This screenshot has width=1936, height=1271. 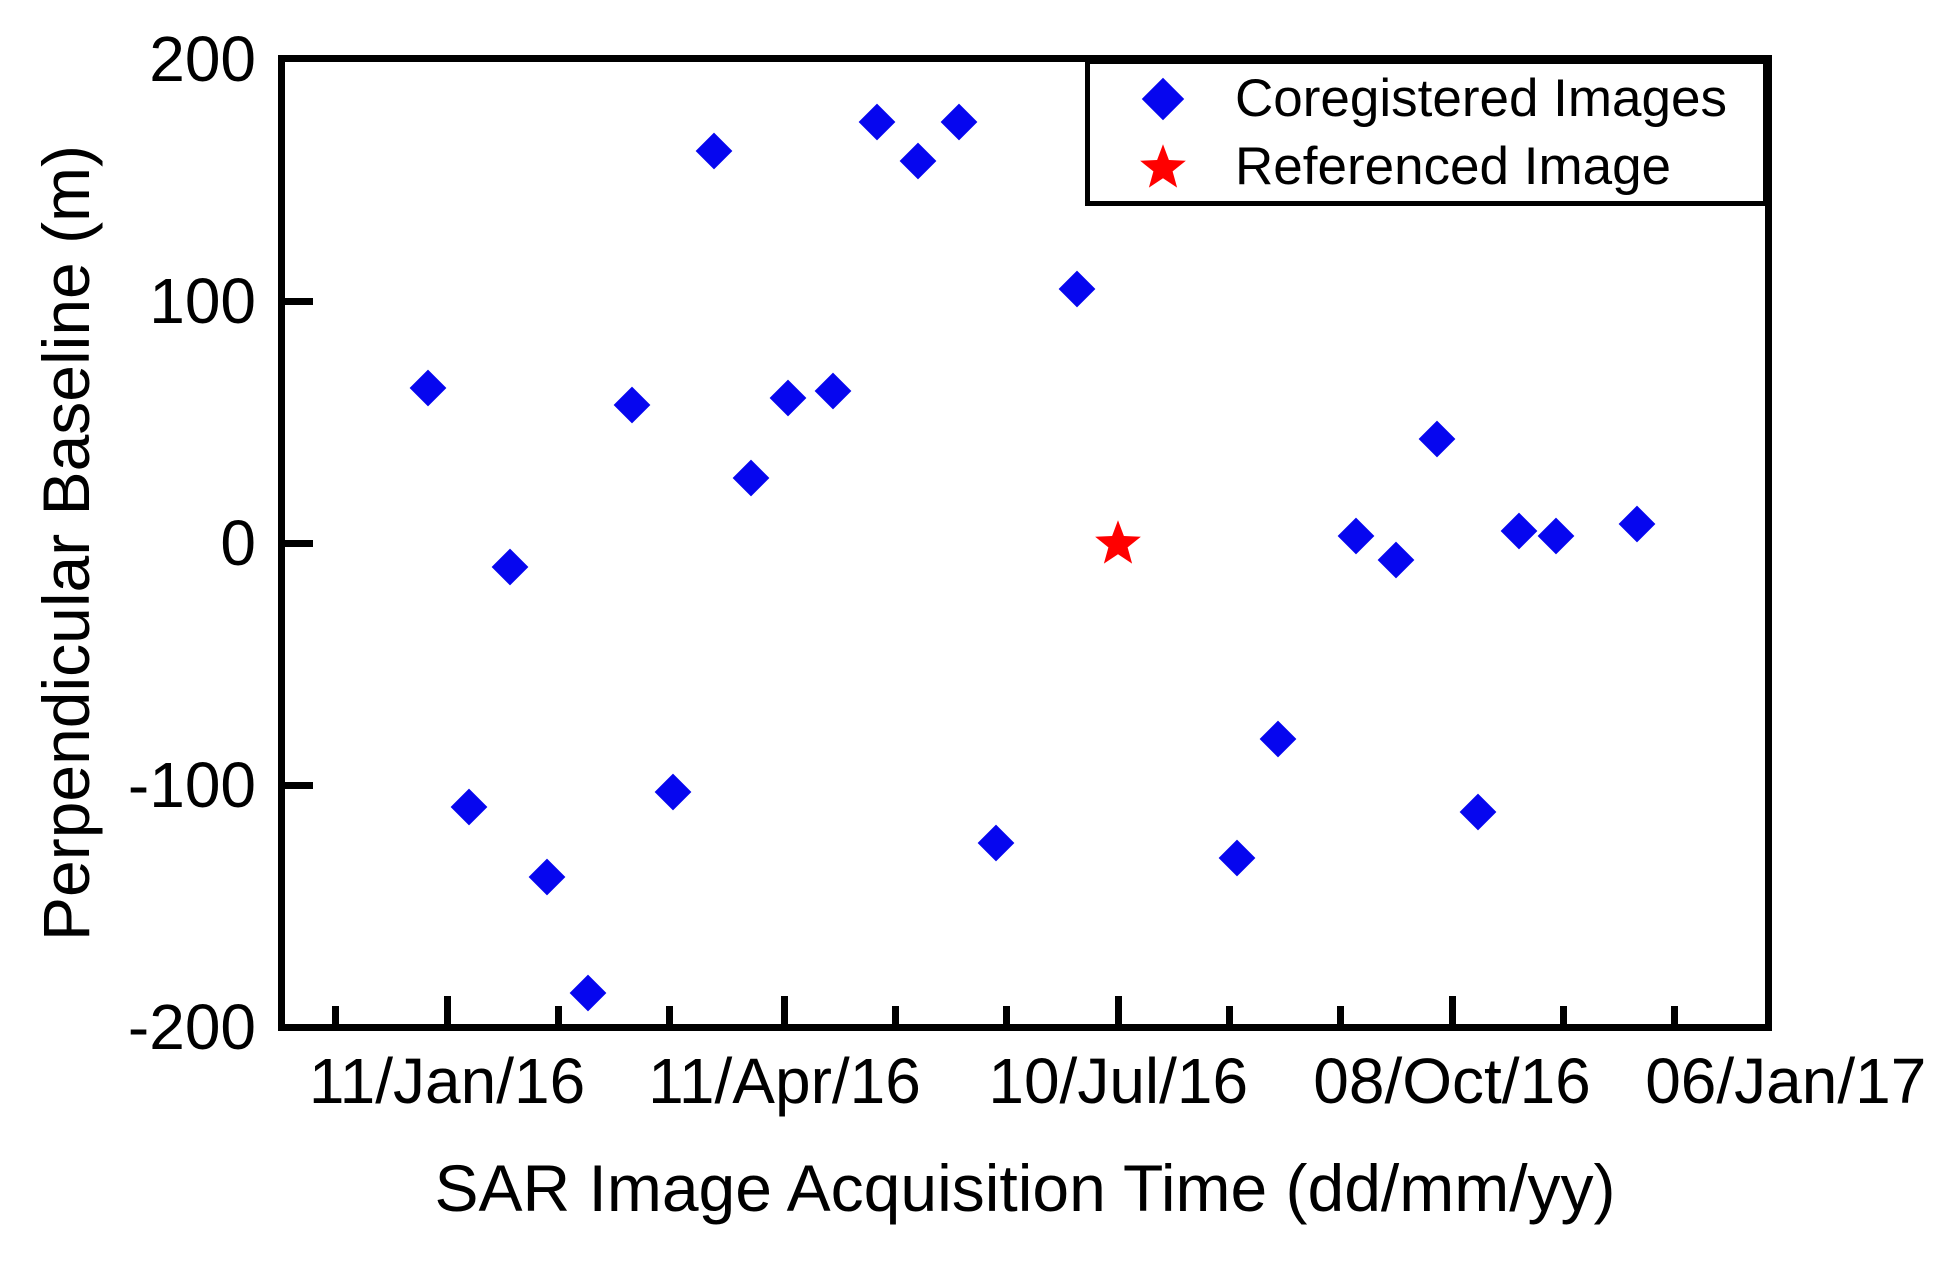 What do you see at coordinates (191, 785) in the screenshot?
I see `y-tick-label: -100` at bounding box center [191, 785].